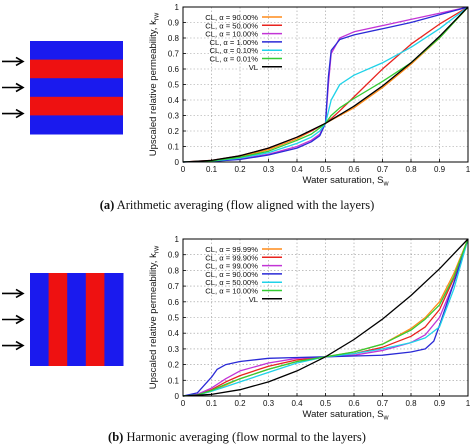 The height and width of the screenshot is (448, 474). What do you see at coordinates (233, 59) in the screenshot?
I see `legend-label: CL, α = 0.01%` at bounding box center [233, 59].